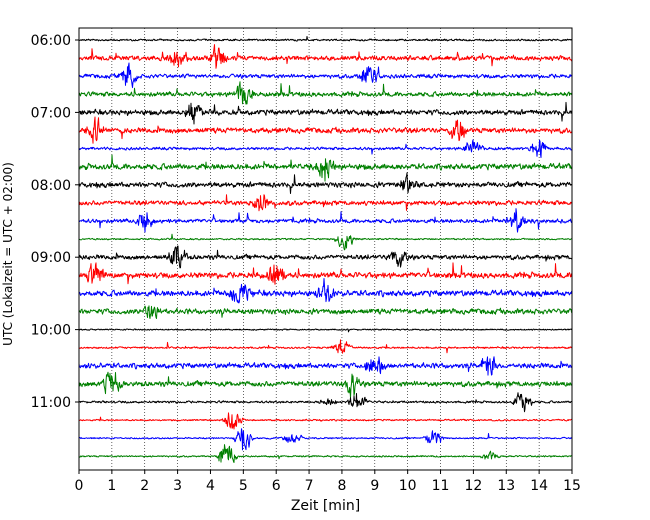  What do you see at coordinates (79, 486) in the screenshot?
I see `x-tick-label: 0` at bounding box center [79, 486].